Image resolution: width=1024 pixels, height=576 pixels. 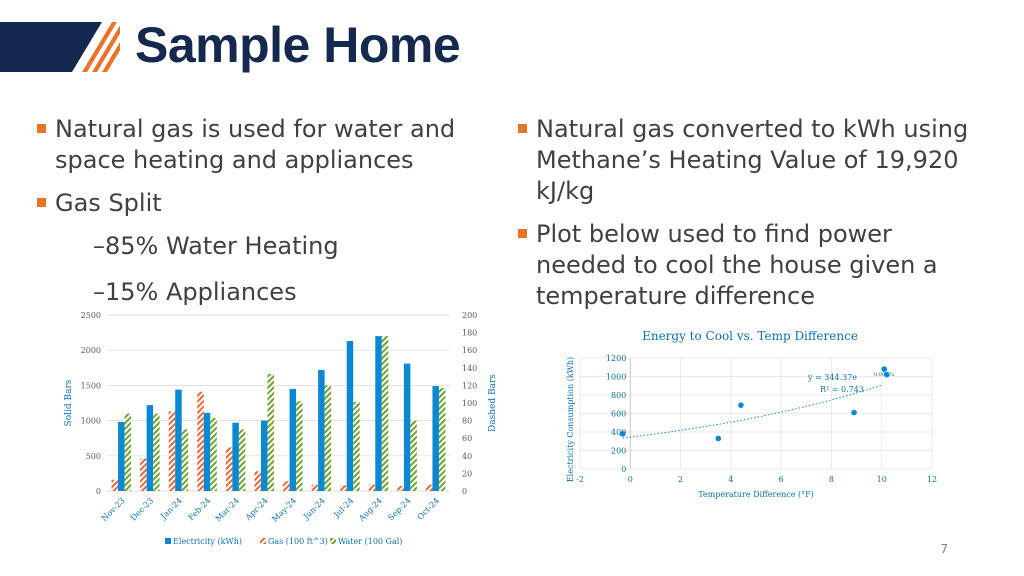 What do you see at coordinates (199, 509) in the screenshot?
I see `x-tick-label: Feb-24` at bounding box center [199, 509].